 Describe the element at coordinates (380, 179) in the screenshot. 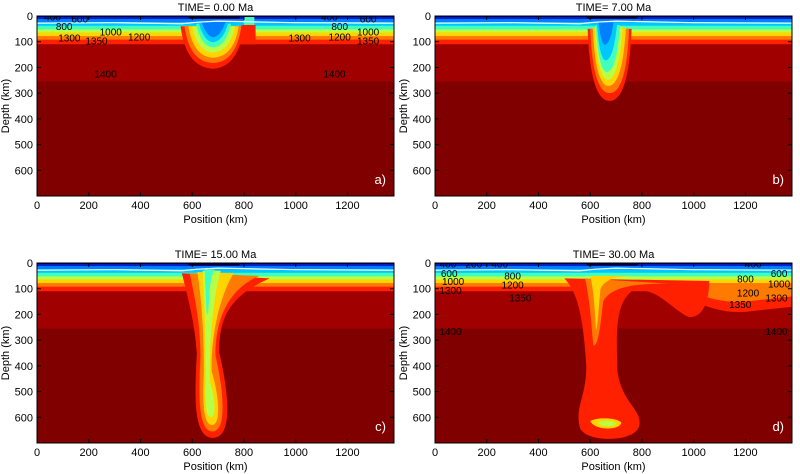

I see `panel-letter: a)` at that location.